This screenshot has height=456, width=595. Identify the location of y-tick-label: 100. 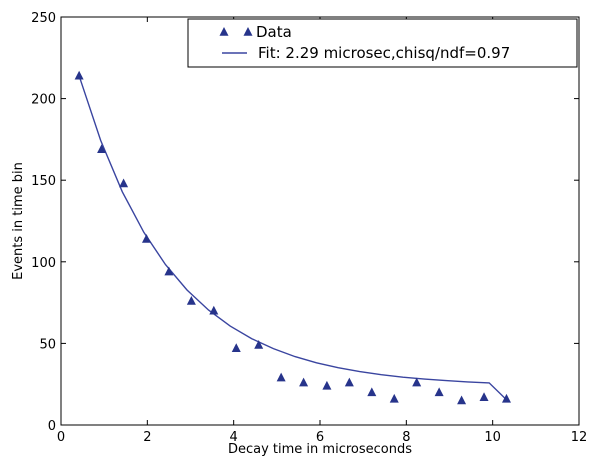
(43, 263).